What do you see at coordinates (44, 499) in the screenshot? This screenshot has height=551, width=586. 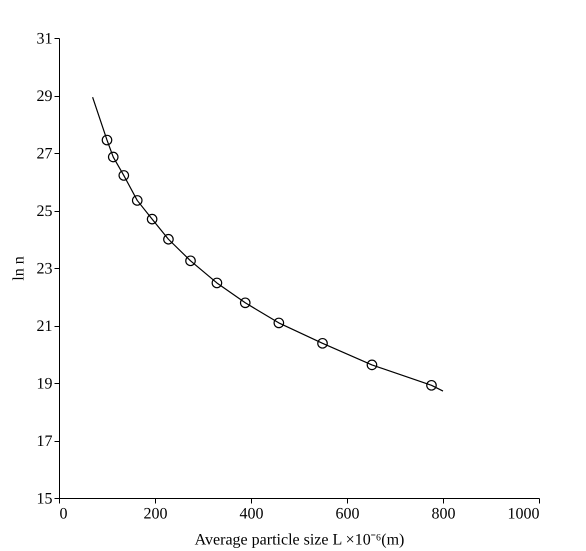 I see `y-tick-label: 15` at bounding box center [44, 499].